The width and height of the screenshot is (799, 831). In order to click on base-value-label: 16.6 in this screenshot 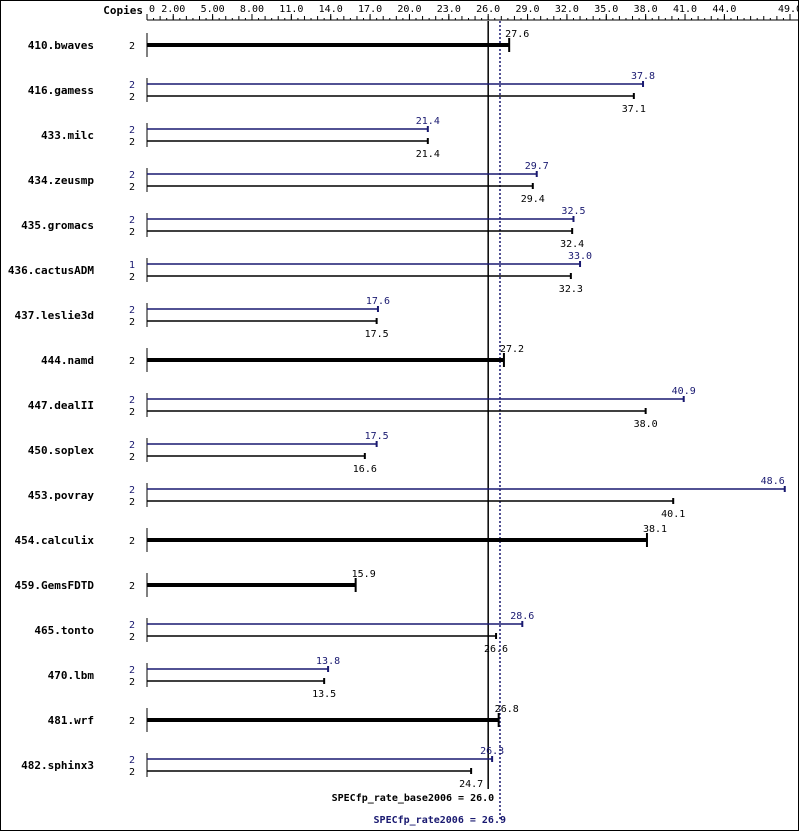, I will do `click(365, 469)`.